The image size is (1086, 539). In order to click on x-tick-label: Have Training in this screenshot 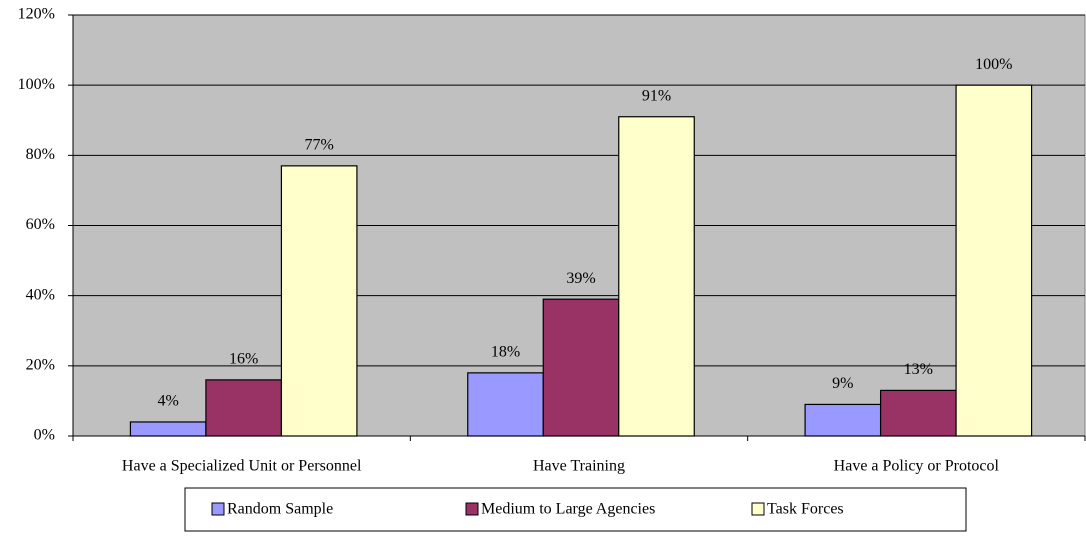, I will do `click(579, 466)`.